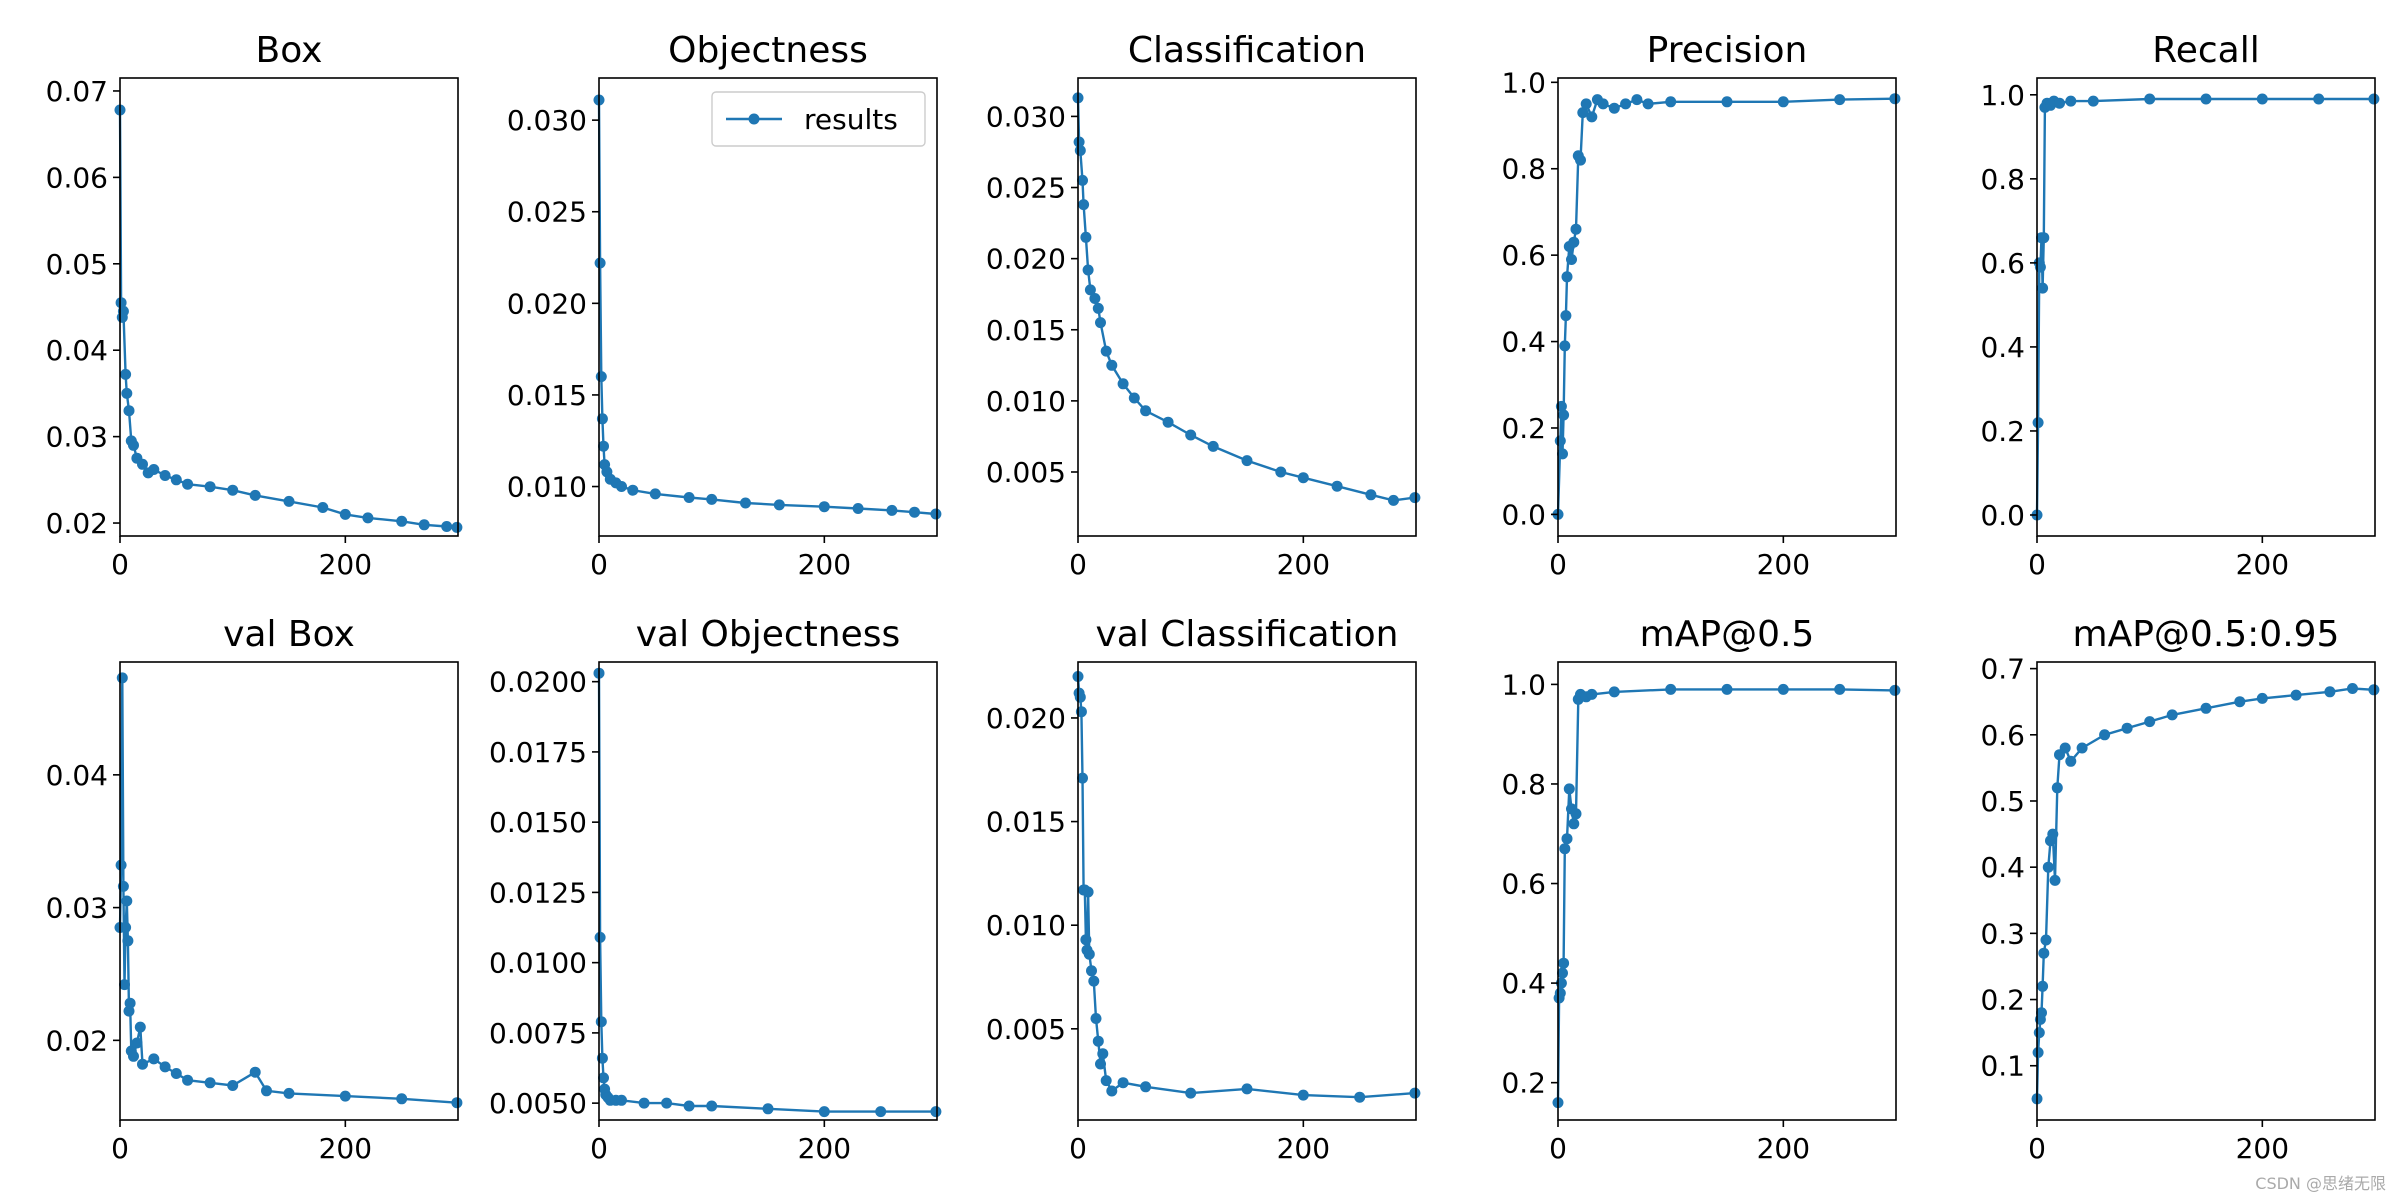  What do you see at coordinates (2180, 889) in the screenshot?
I see `chart-panel-10: mAP@0.5:0.95 0.1 0.2 0.3 0.4 0.5 0.6 0.7 0 200` at bounding box center [2180, 889].